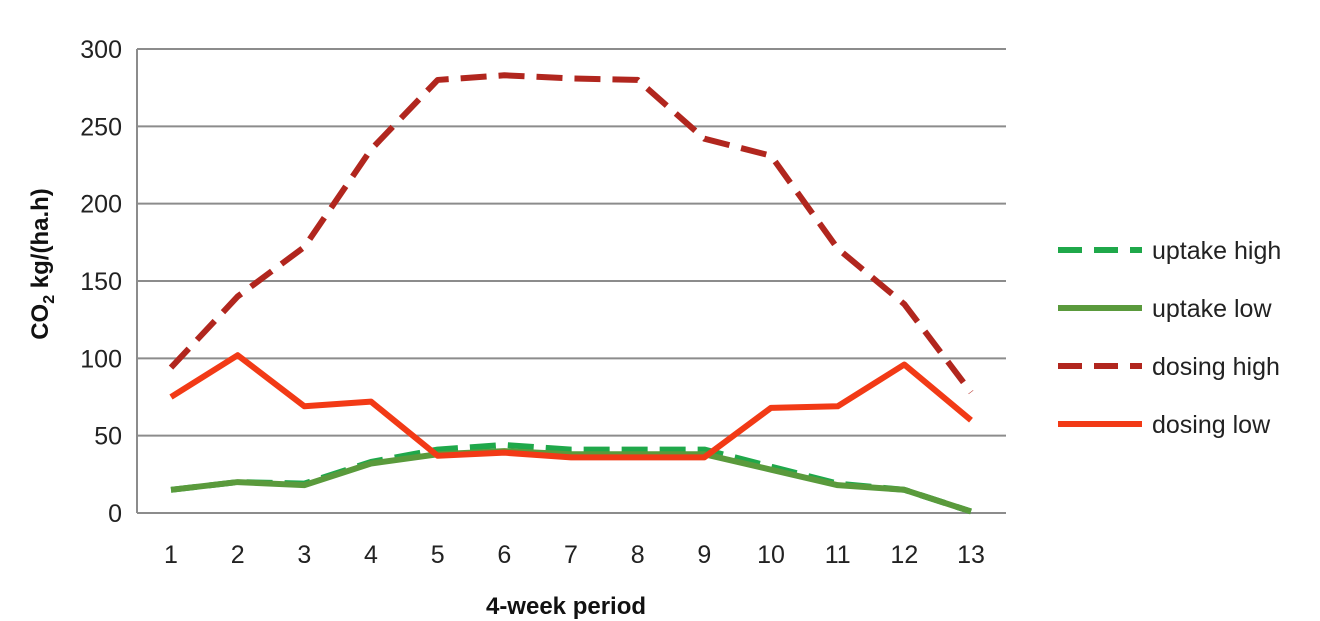  What do you see at coordinates (571, 481) in the screenshot?
I see `series-line-uptake-low` at bounding box center [571, 481].